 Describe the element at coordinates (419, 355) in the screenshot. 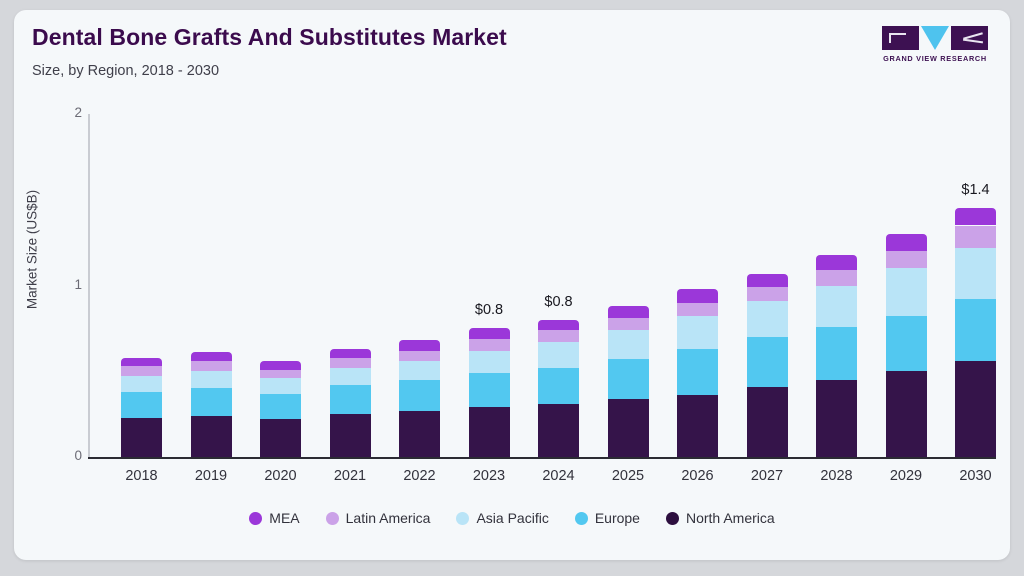

I see `bar-segment-2022-latin-america` at that location.